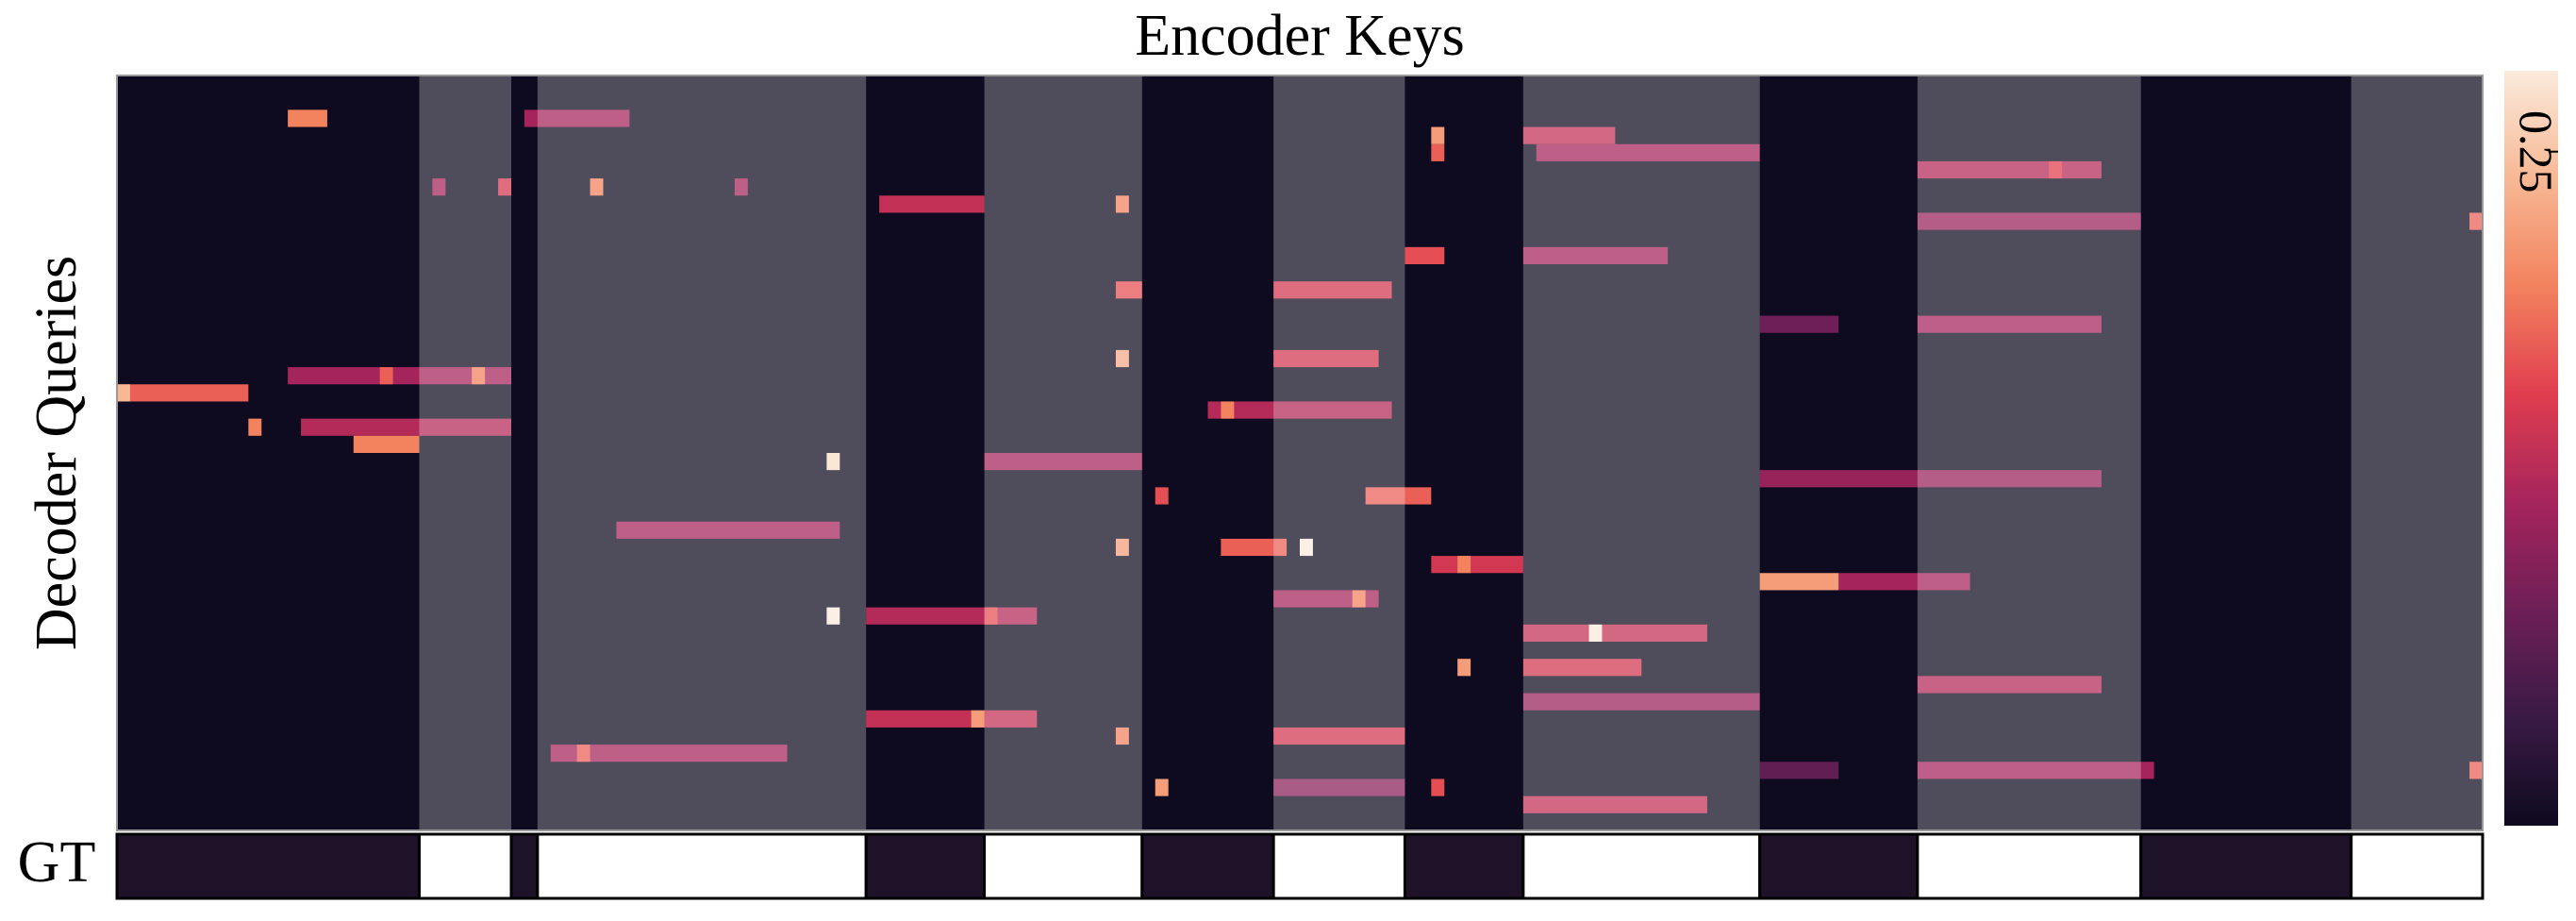 This screenshot has height=921, width=2576. I want to click on gt-label: GT, so click(57, 862).